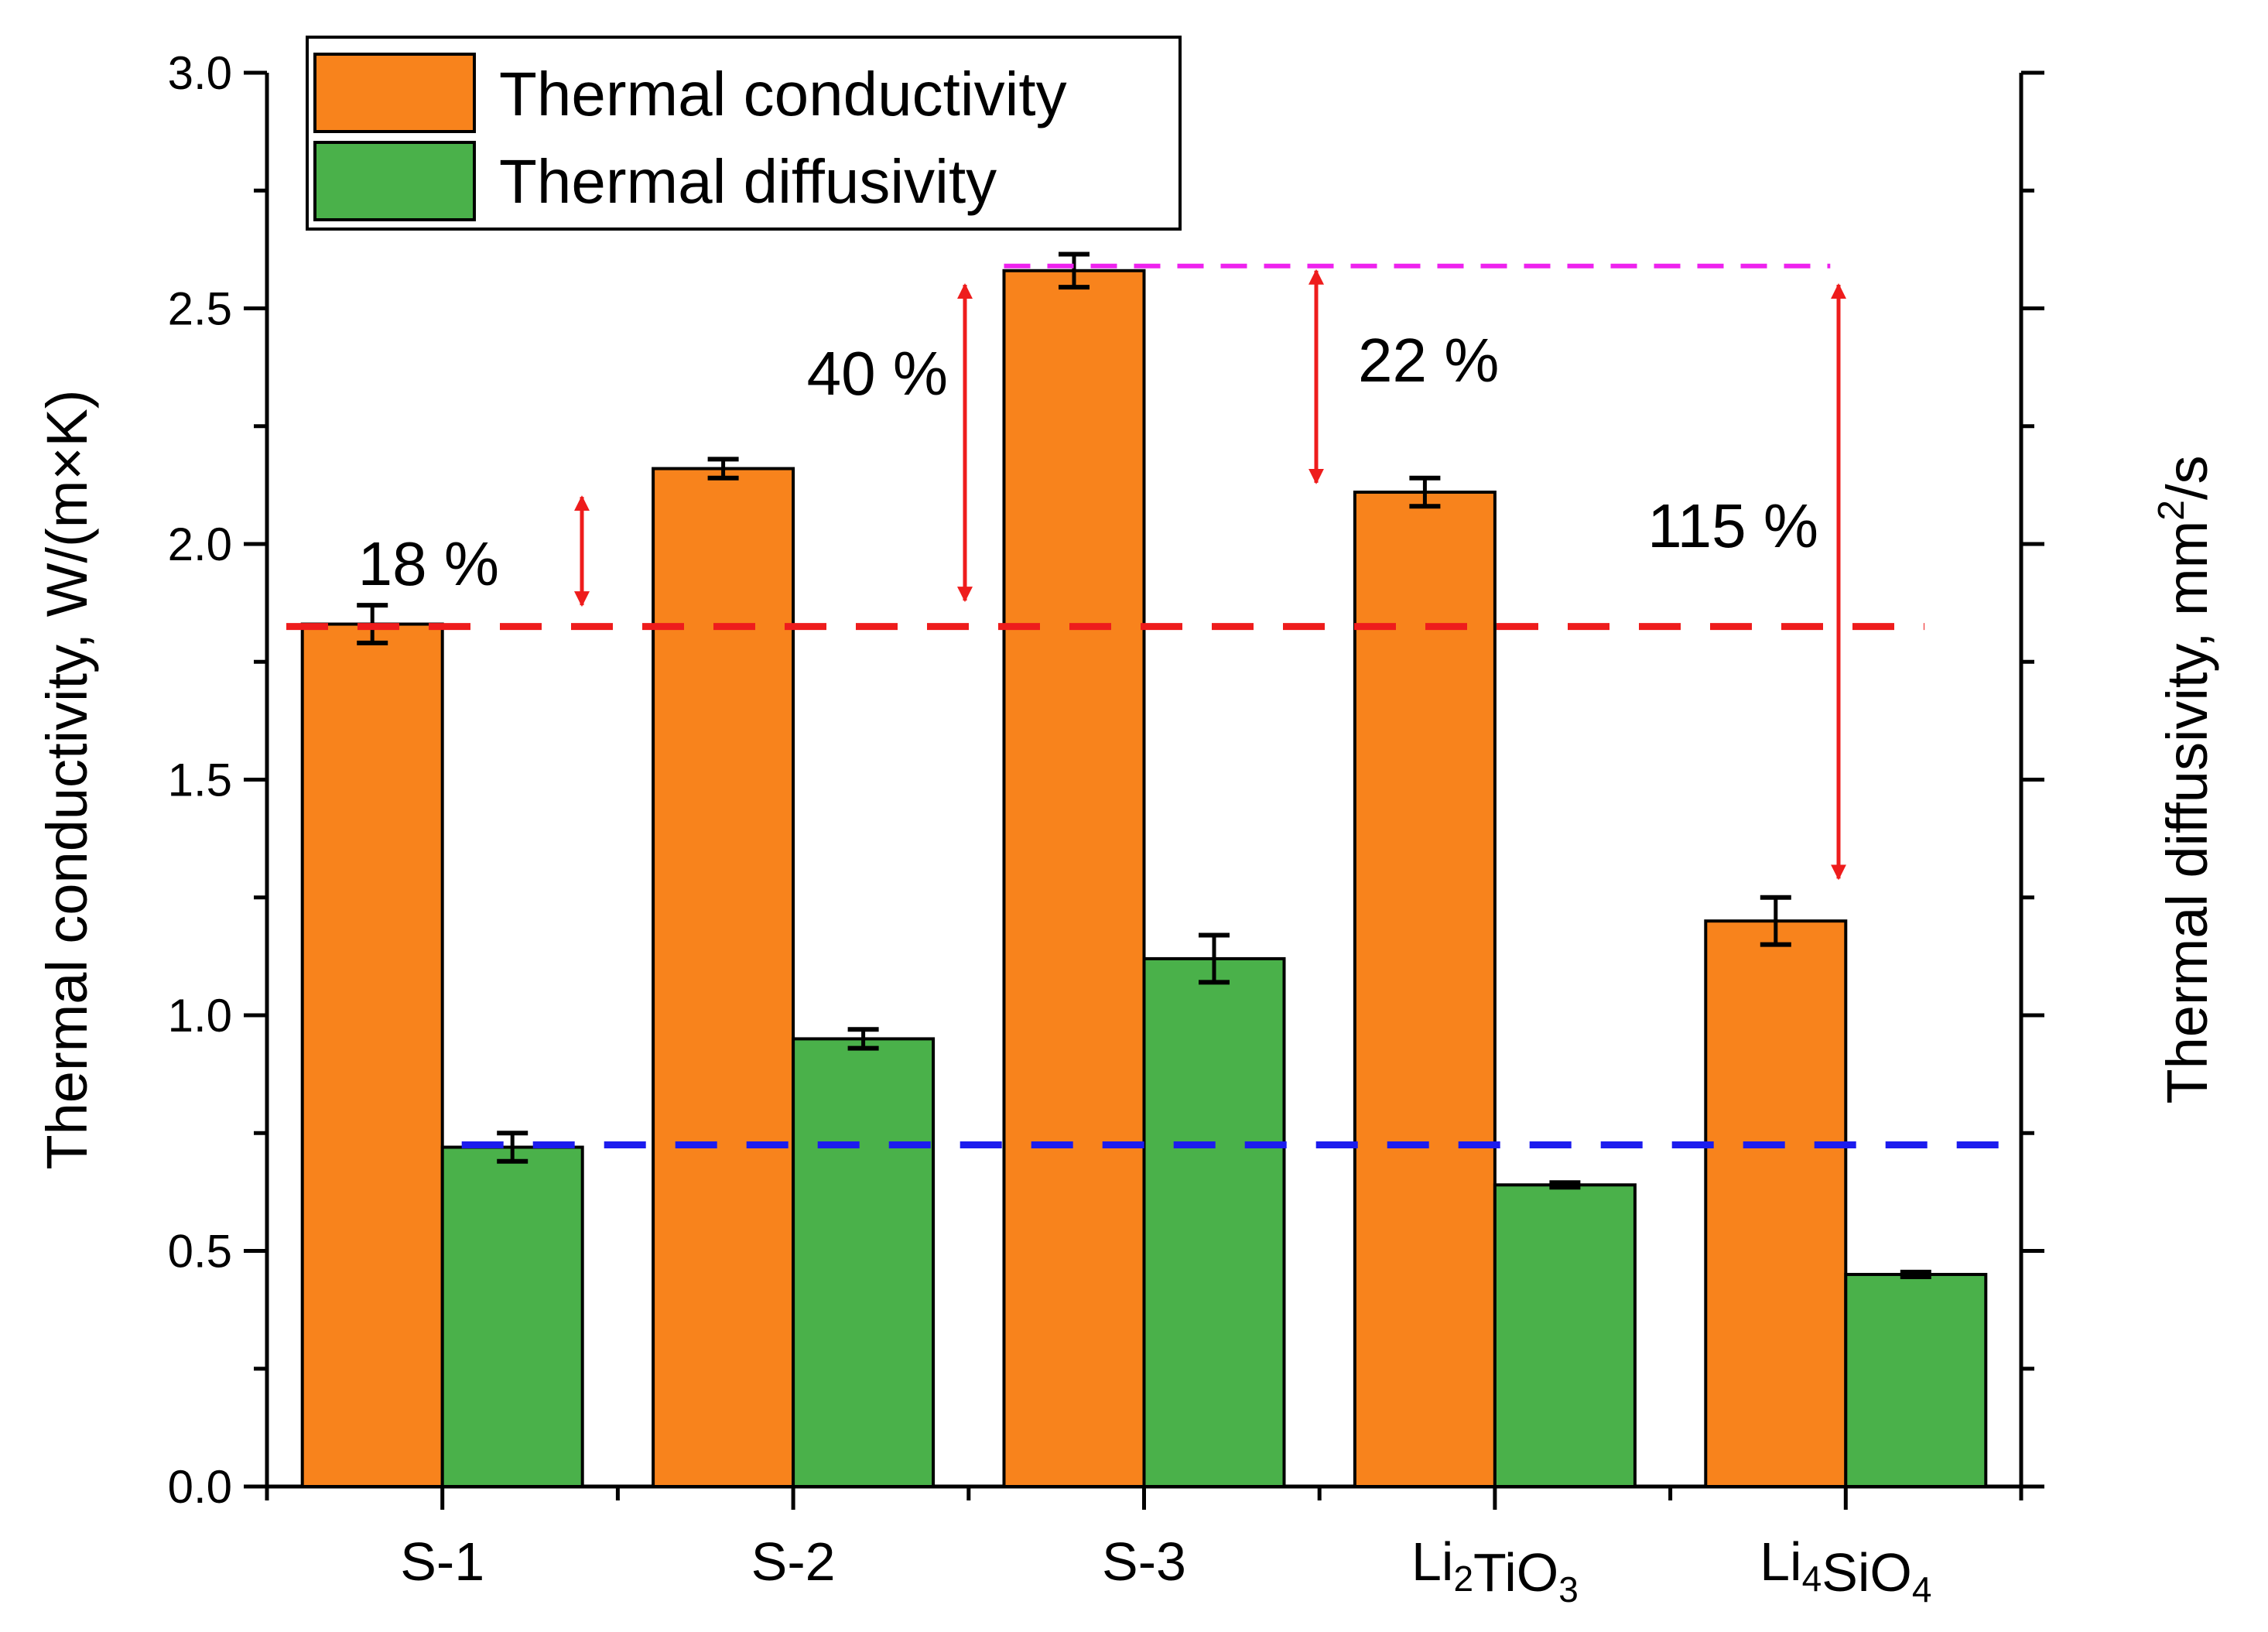  I want to click on y2-title-main: Thermal diffusivity, mm, so click(2187, 812).